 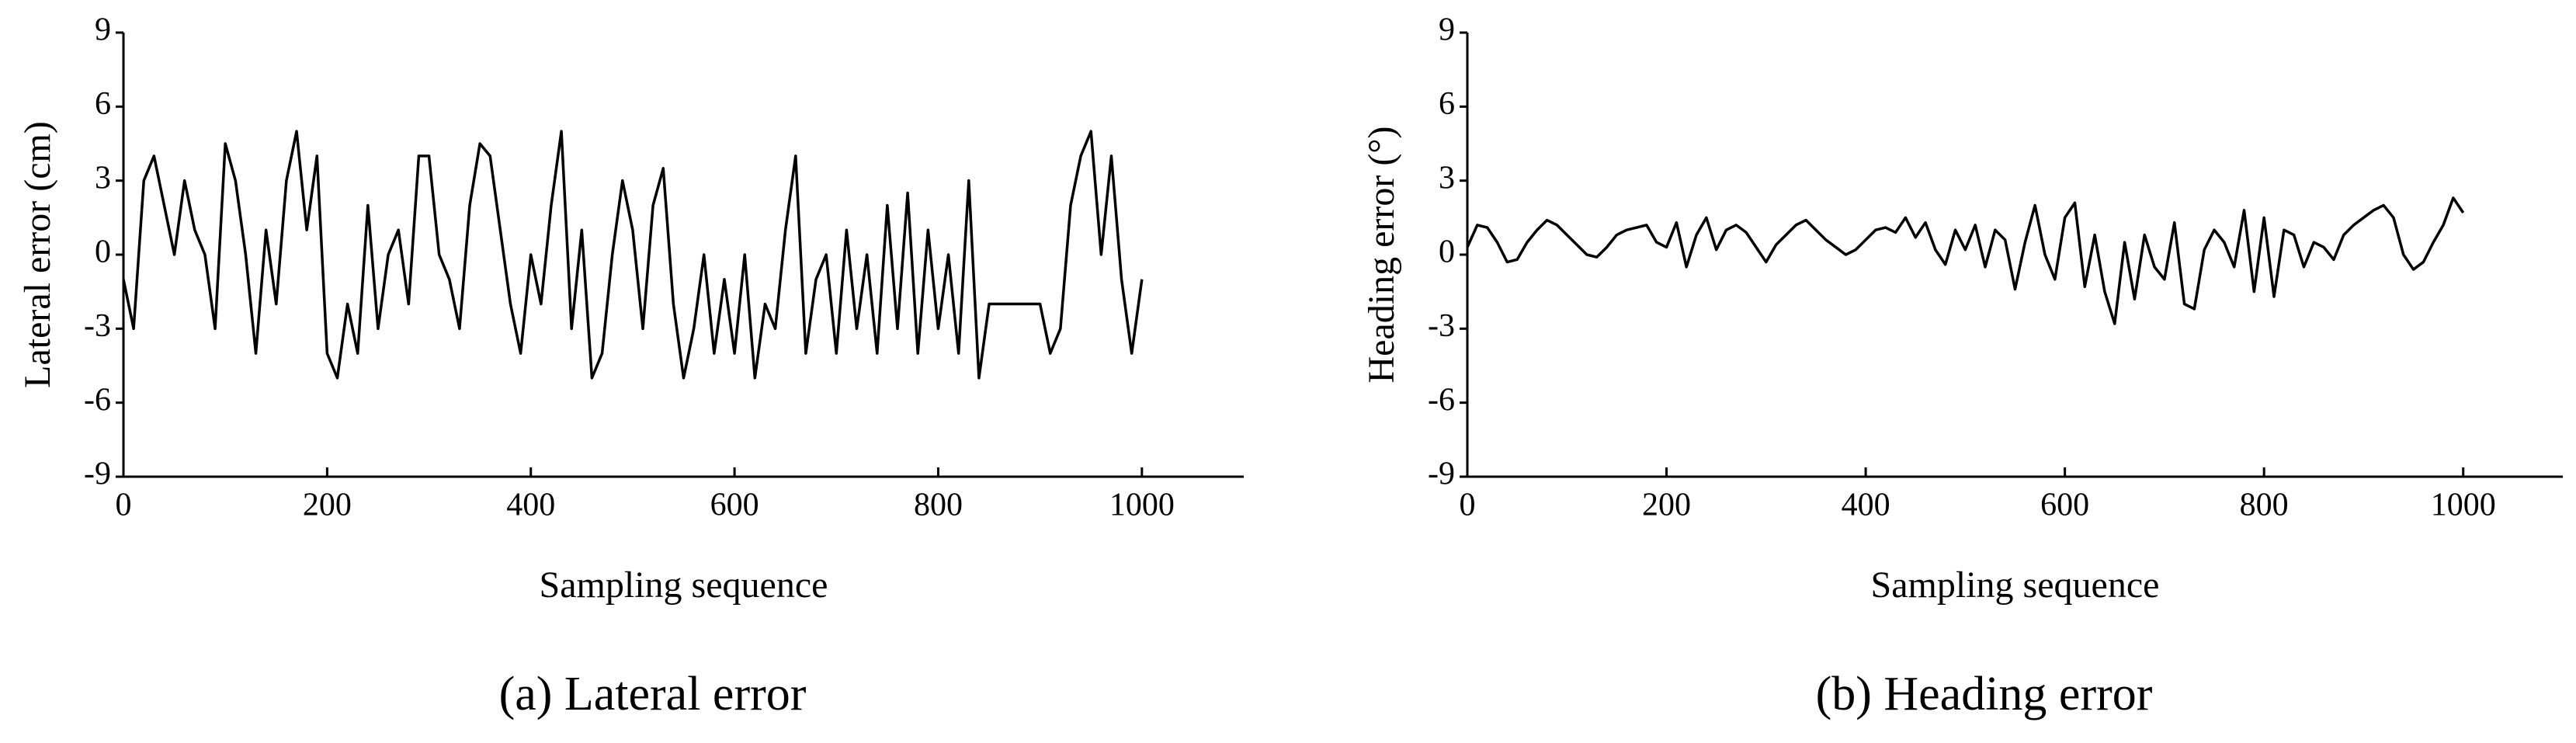 What do you see at coordinates (37, 254) in the screenshot?
I see `y-axis-title: Lateral error (cm)` at bounding box center [37, 254].